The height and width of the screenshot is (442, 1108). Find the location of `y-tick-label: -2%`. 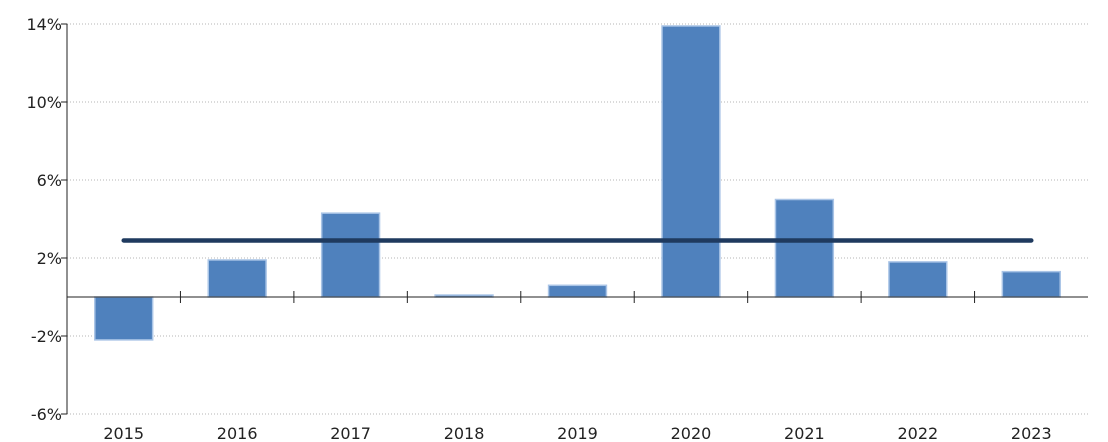

y-tick-label: -2% is located at coordinates (46, 336).